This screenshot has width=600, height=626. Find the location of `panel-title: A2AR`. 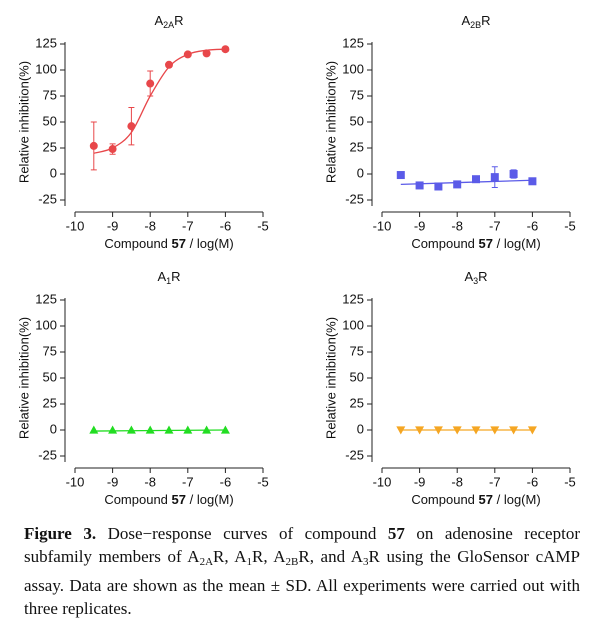

panel-title: A2AR is located at coordinates (168, 21).